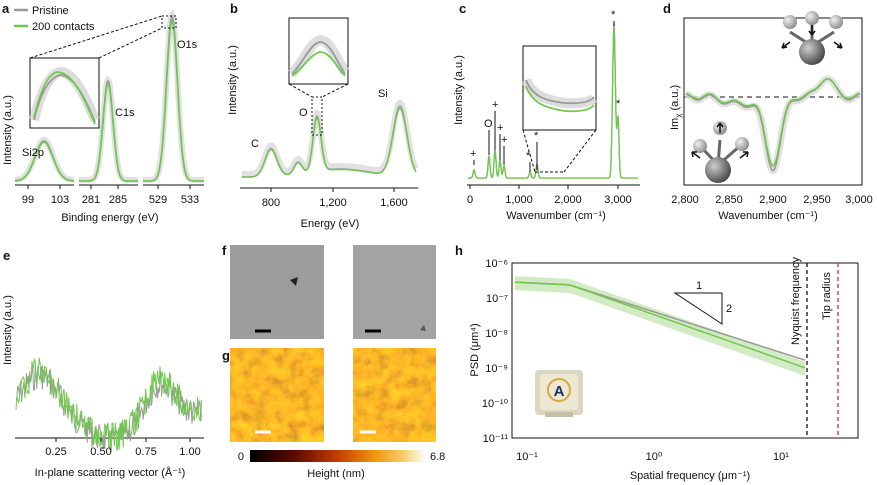 The width and height of the screenshot is (877, 485). Describe the element at coordinates (169, 22) in the screenshot. I see `zoom-box-a` at that location.